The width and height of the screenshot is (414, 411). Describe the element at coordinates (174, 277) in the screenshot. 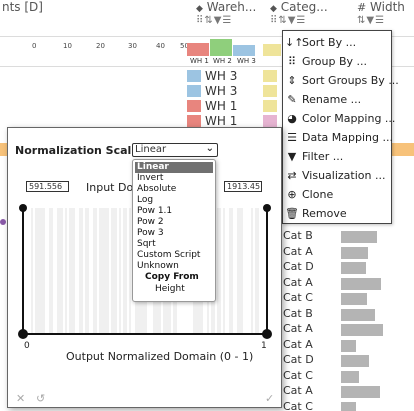

I see `option-group-copy-from: Copy From` at that location.